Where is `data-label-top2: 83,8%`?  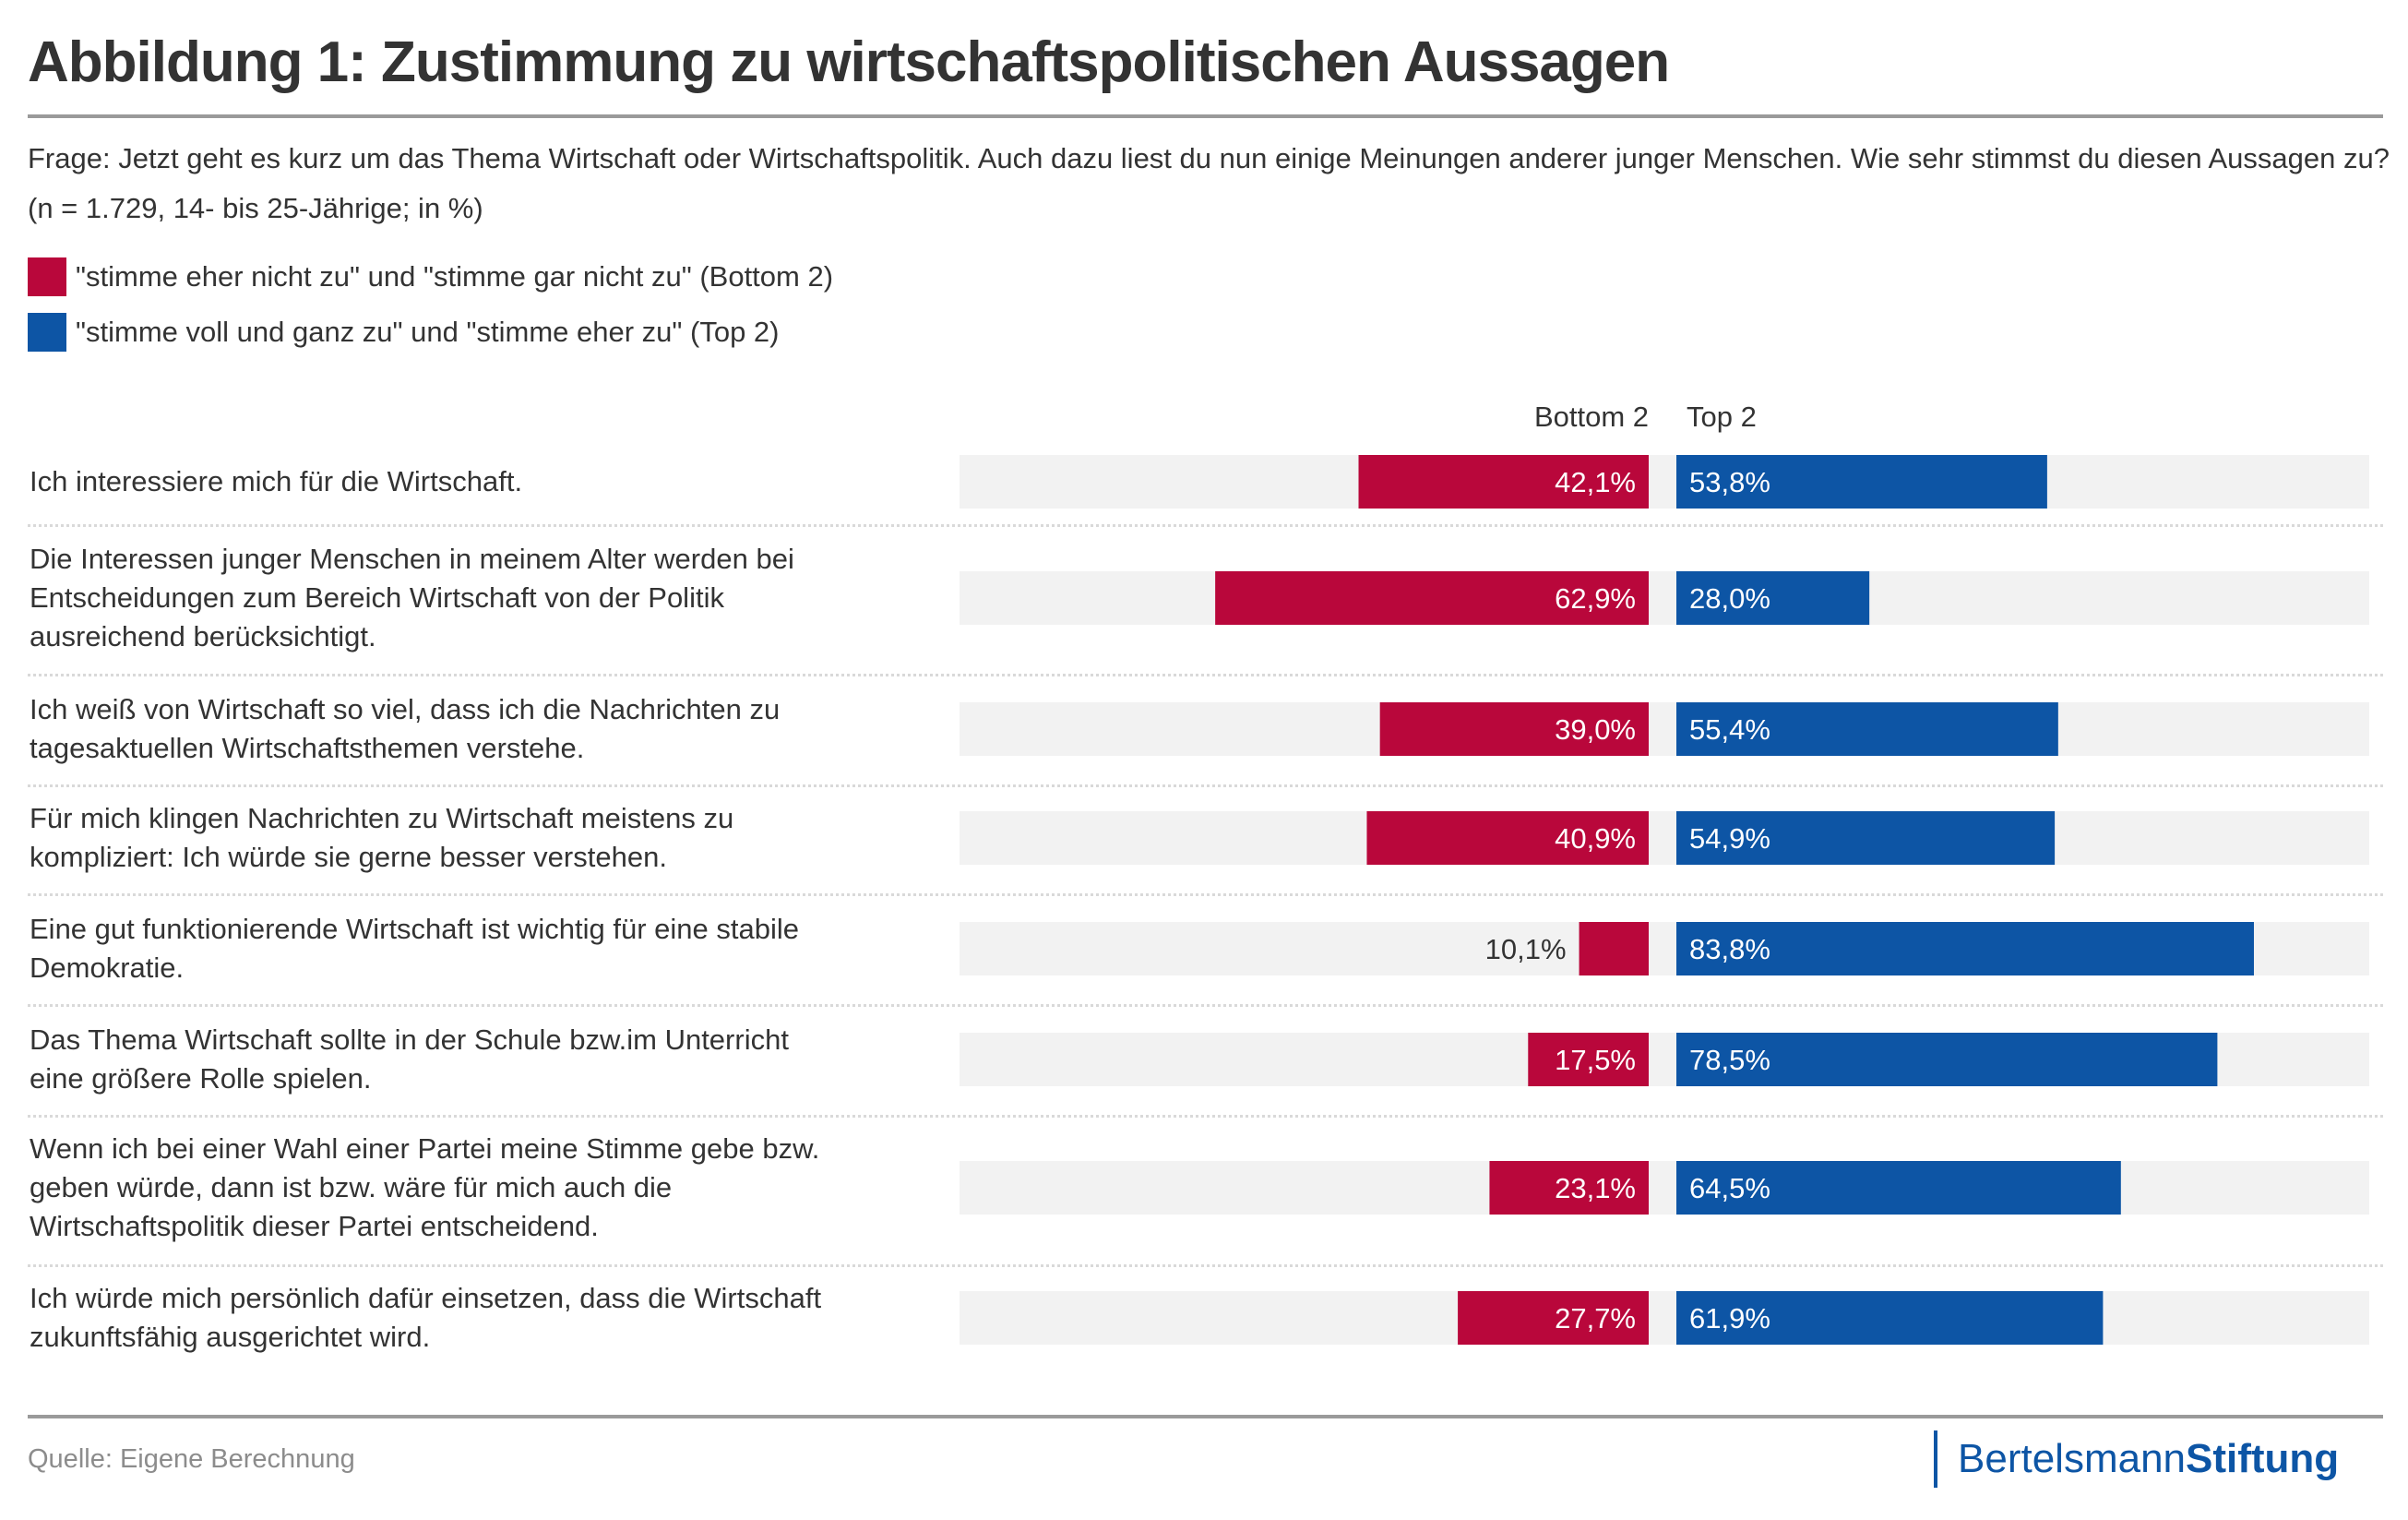
data-label-top2: 83,8% is located at coordinates (1729, 949).